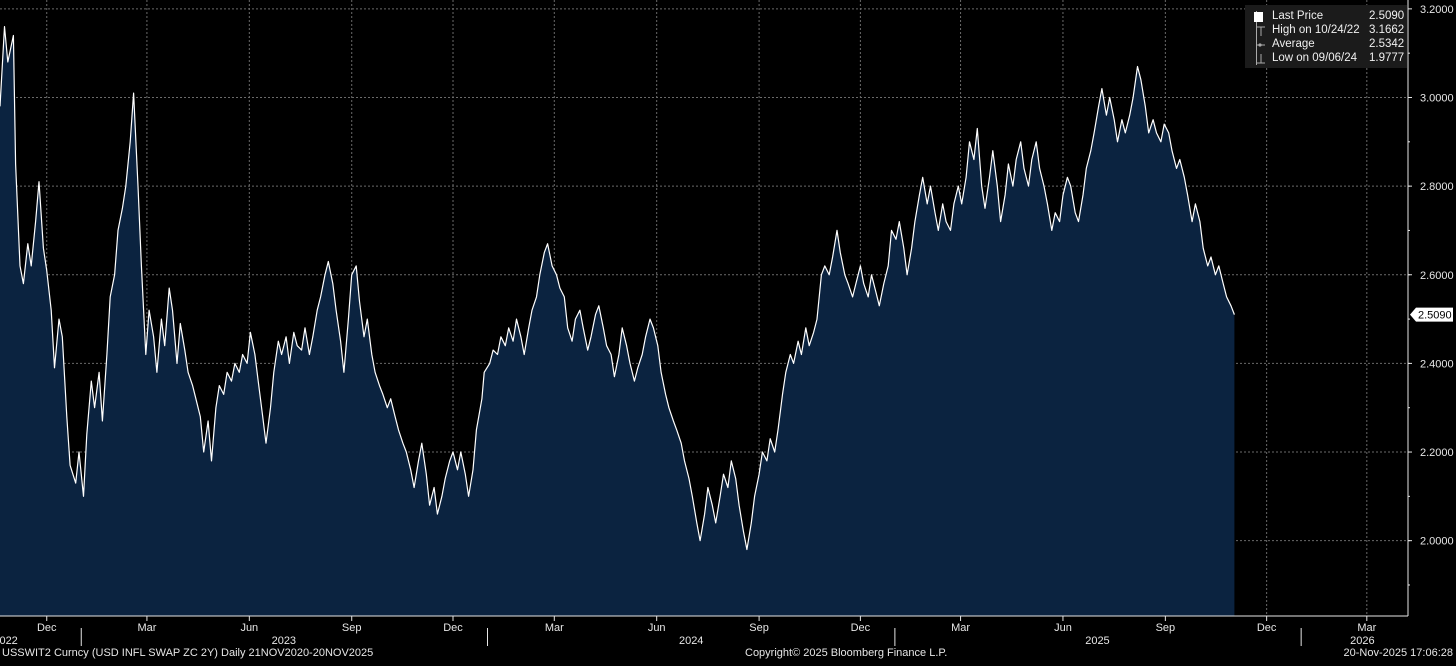 The height and width of the screenshot is (666, 1456). I want to click on legend-item-high: High on 10/24/22 3.1662, so click(1326, 31).